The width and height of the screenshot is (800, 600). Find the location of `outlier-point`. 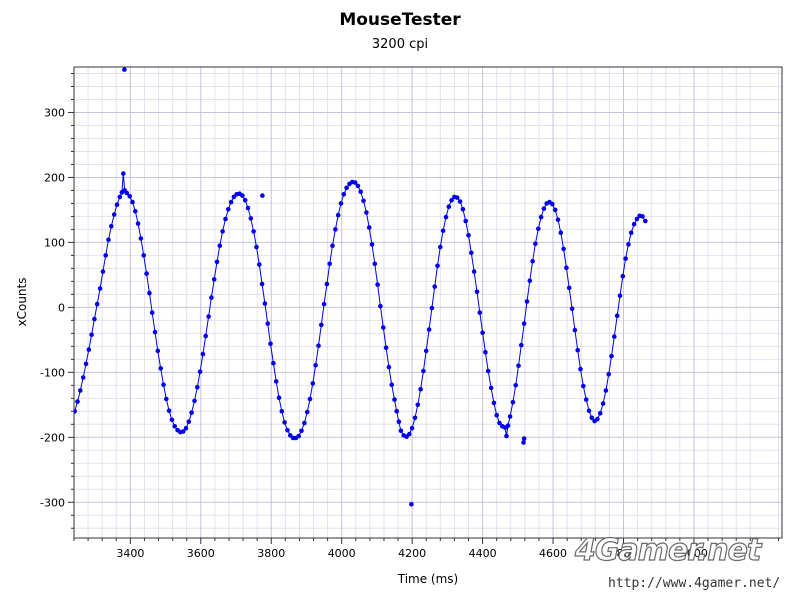

outlier-point is located at coordinates (124, 69).